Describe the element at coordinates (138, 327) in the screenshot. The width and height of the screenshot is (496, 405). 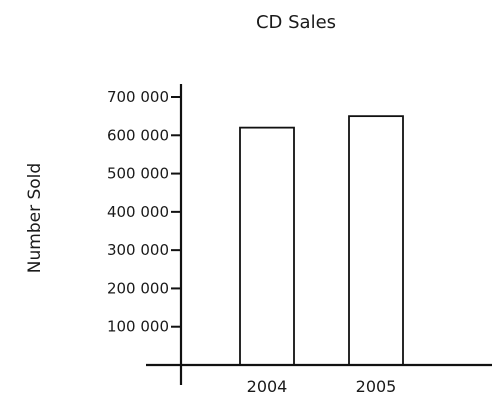
I see `y-tick-label: 100 000` at that location.